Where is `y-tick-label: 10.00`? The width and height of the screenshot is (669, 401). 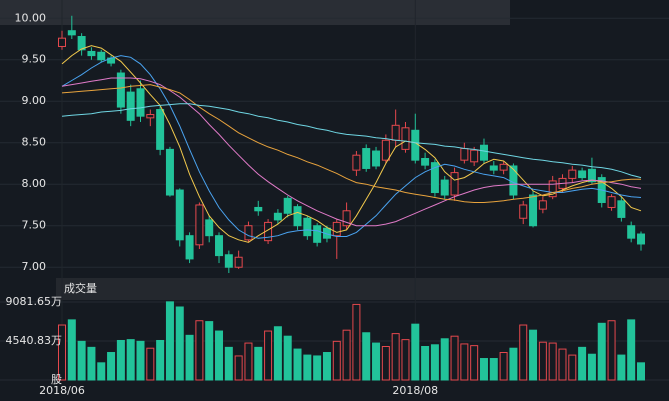
y-tick-label: 10.00 is located at coordinates (31, 17).